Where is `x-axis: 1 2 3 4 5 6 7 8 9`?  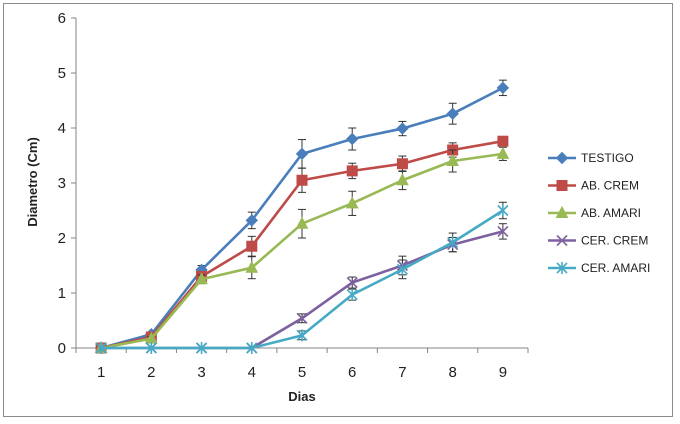
x-axis: 1 2 3 4 5 6 7 8 9 is located at coordinates (302, 364).